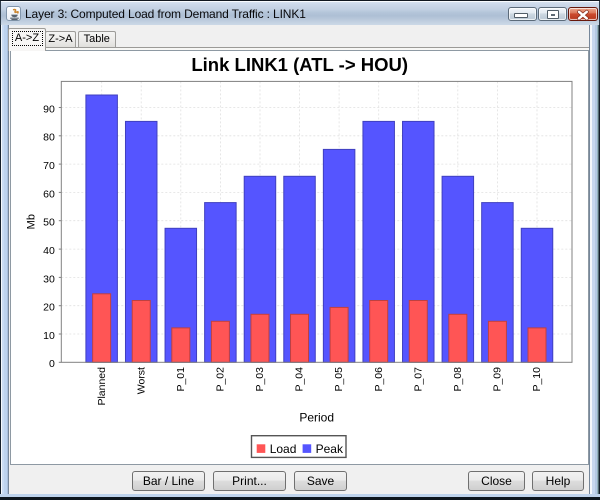  I want to click on svg-text: P_05, so click(339, 379).